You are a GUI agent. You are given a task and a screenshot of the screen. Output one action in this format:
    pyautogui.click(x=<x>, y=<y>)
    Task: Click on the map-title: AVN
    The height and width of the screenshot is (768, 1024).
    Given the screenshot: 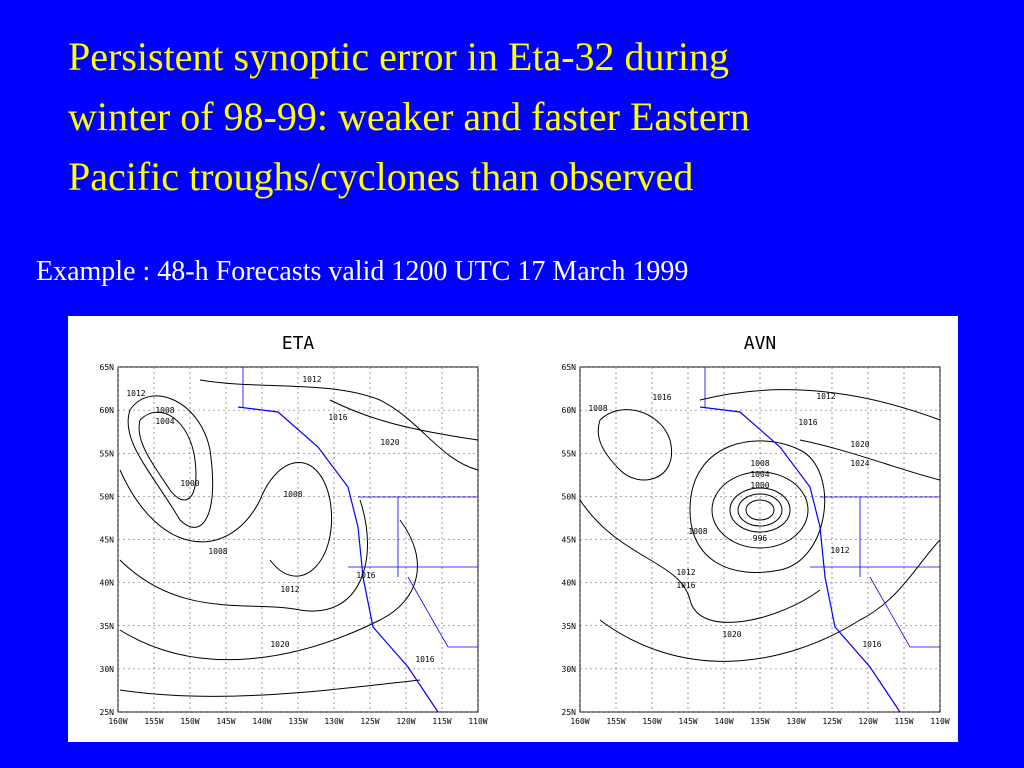 What is the action you would take?
    pyautogui.click(x=760, y=343)
    